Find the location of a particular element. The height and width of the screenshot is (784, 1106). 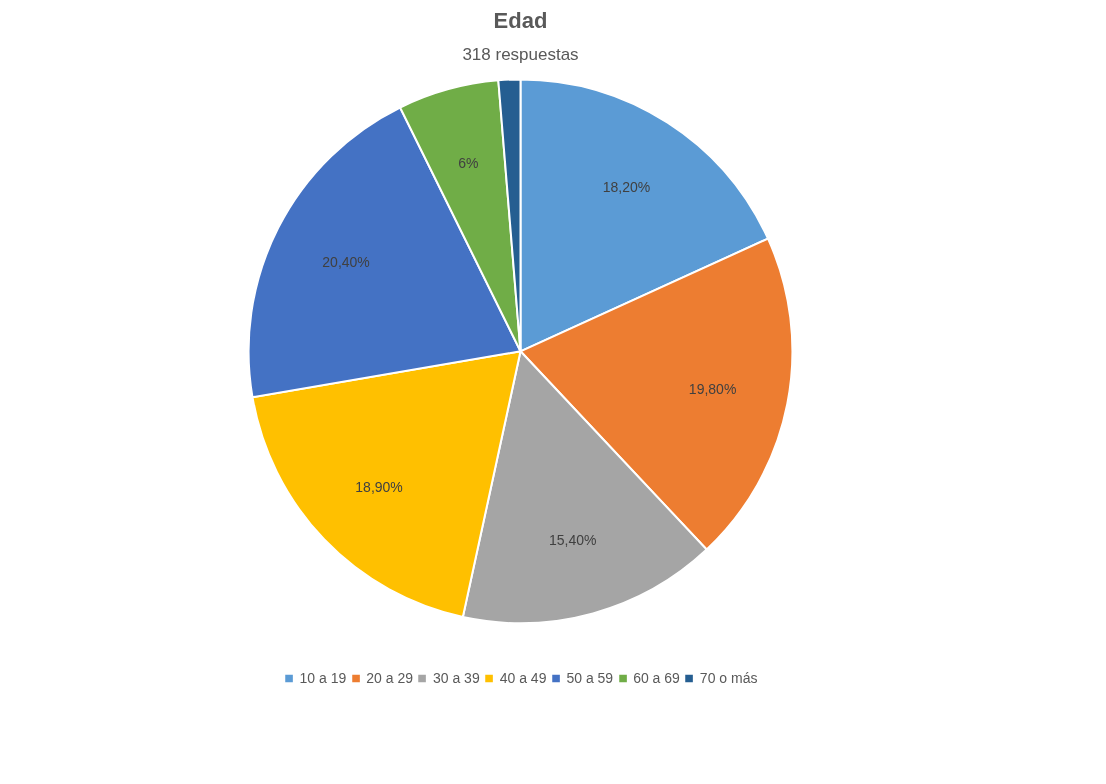

data-label: 19,80% is located at coordinates (712, 389).